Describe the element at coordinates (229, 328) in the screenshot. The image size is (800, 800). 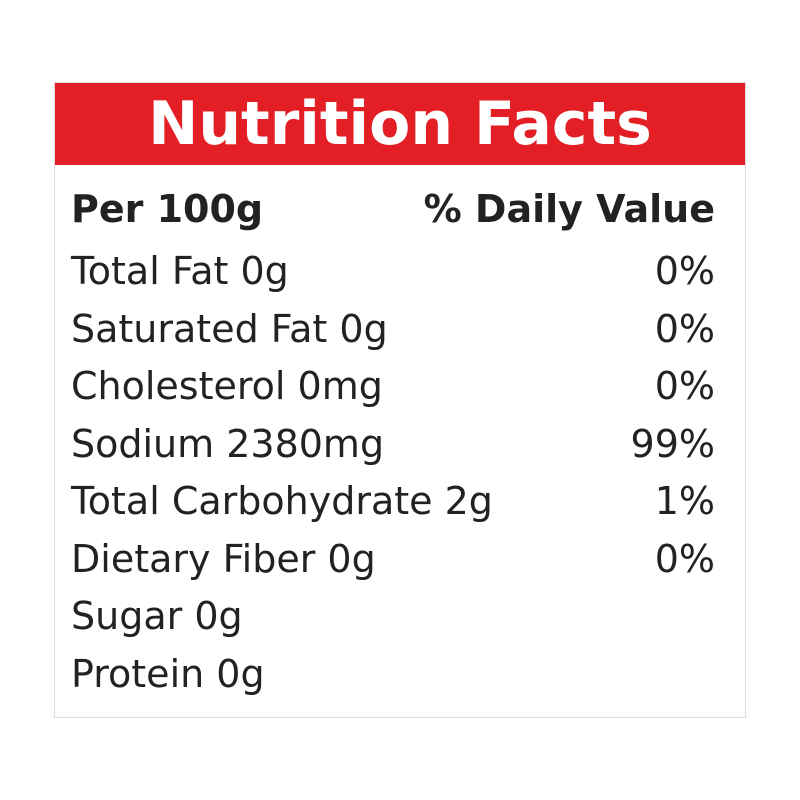
I see `nutrient-label: Saturated Fat 0g` at that location.